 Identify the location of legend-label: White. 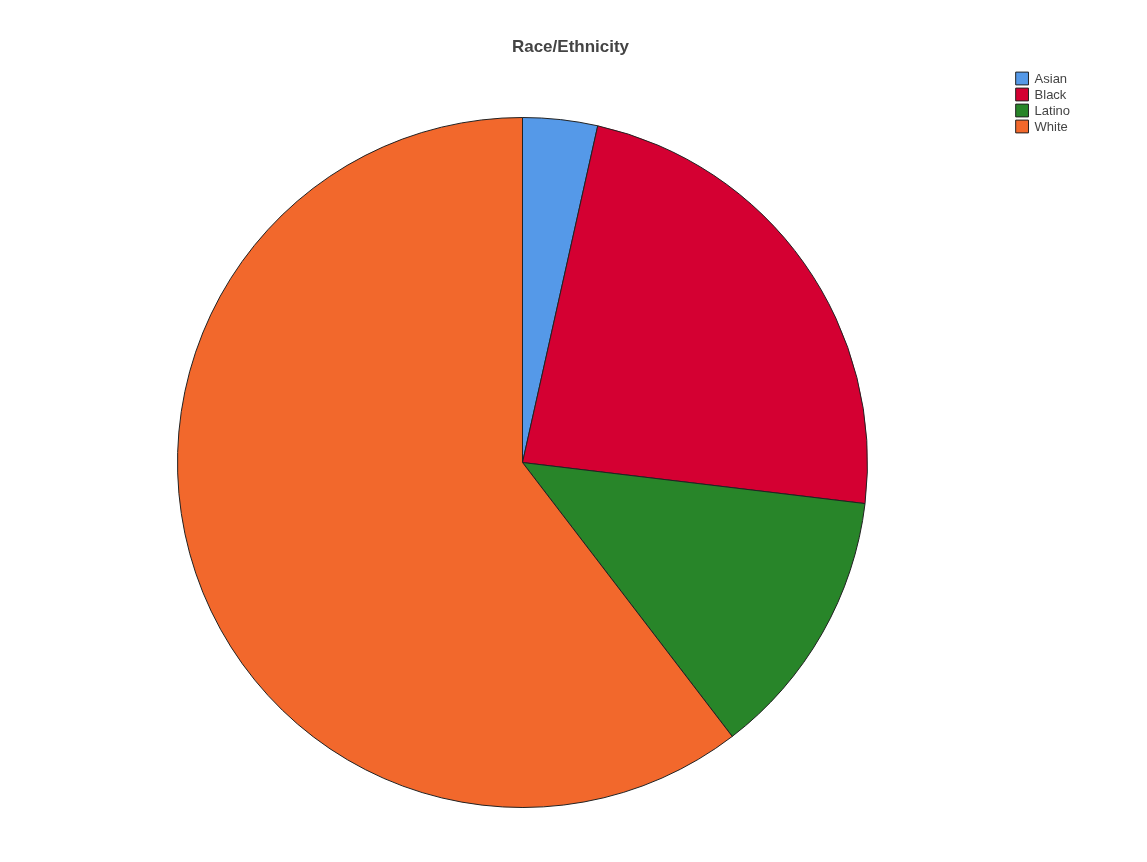
(1051, 126).